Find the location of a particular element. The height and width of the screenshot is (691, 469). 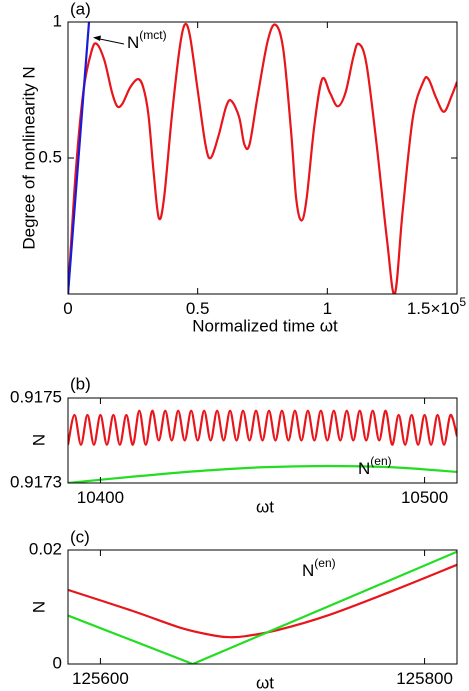

y-tick-label: 1 is located at coordinates (57, 20).